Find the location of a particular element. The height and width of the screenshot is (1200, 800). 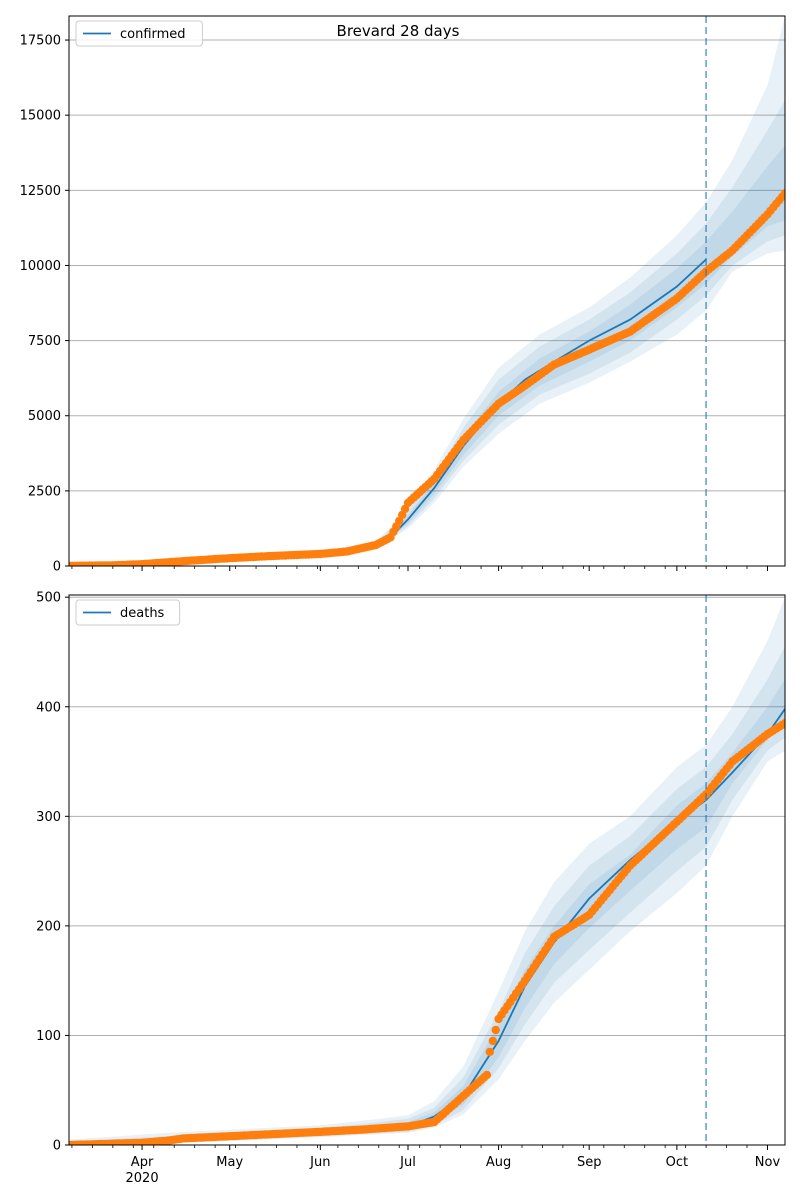

y-tick-label: 200 is located at coordinates (48, 926).